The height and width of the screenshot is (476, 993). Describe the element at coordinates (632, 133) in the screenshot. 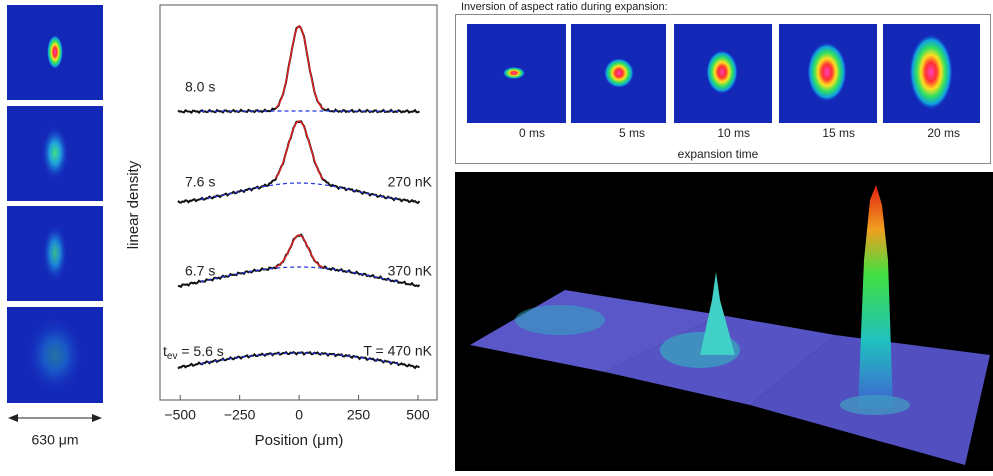

I see `expansion-time-label: 5 ms` at that location.